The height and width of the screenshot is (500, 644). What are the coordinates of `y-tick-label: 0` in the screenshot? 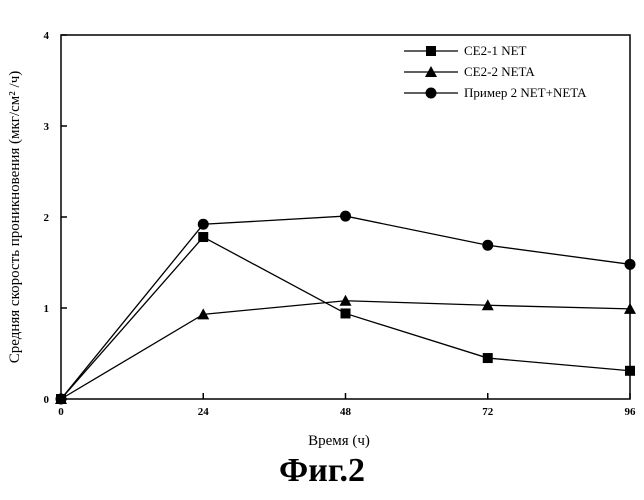 It's located at (47, 400).